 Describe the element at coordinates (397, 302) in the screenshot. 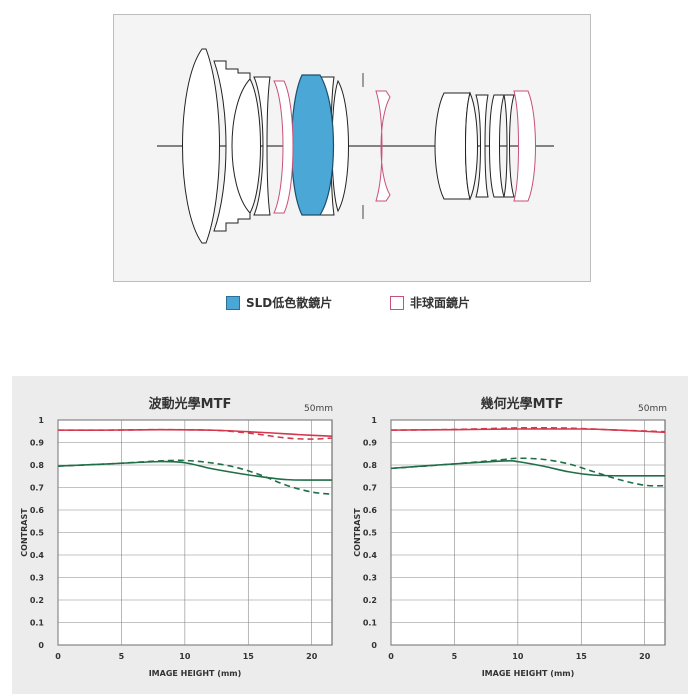

I see `legend-aspherical-swatch` at that location.